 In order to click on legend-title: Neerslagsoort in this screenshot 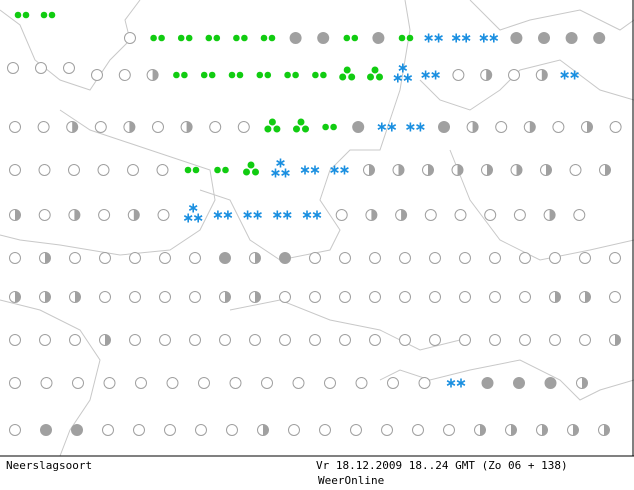, I will do `click(49, 465)`.